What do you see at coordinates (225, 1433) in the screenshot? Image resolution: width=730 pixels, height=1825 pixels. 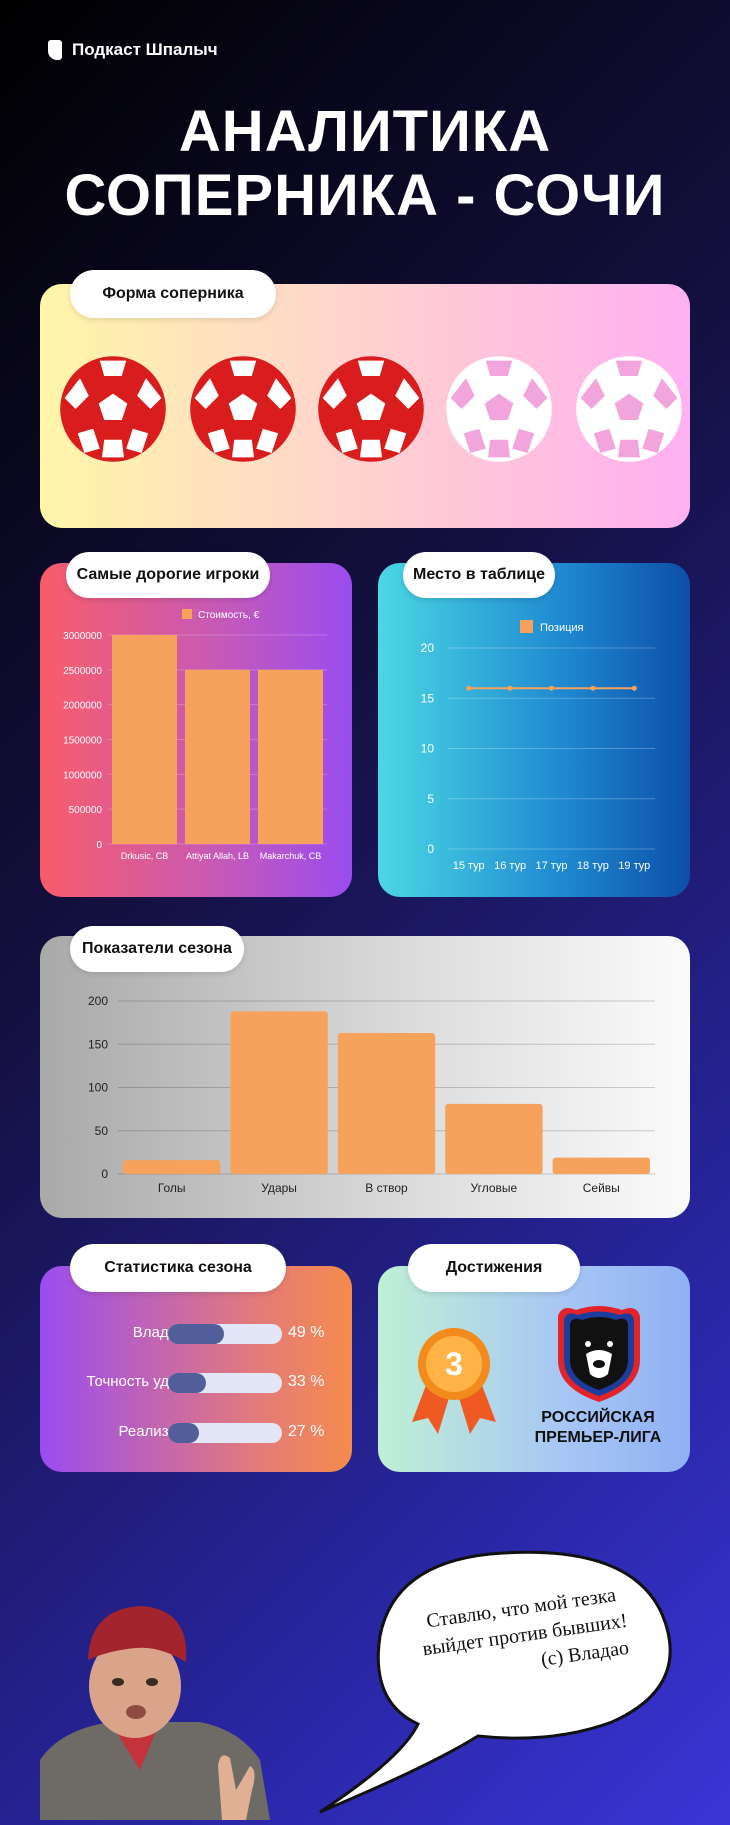 I see `stat-track-conversion` at bounding box center [225, 1433].